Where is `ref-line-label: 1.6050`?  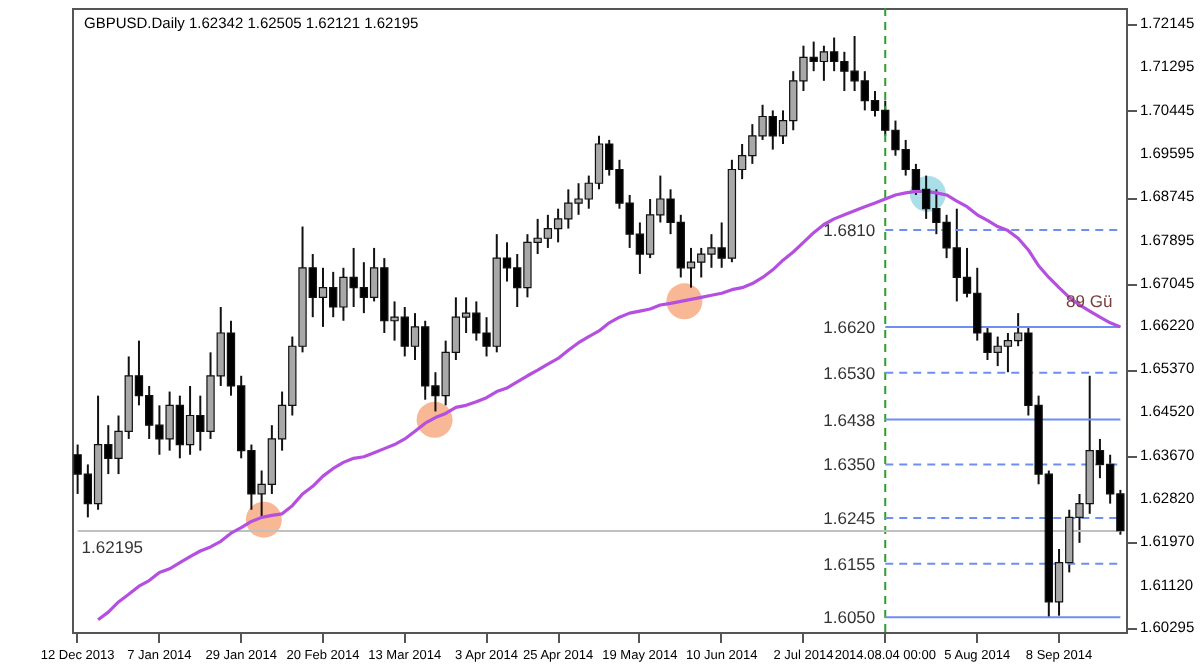 ref-line-label: 1.6050 is located at coordinates (849, 617).